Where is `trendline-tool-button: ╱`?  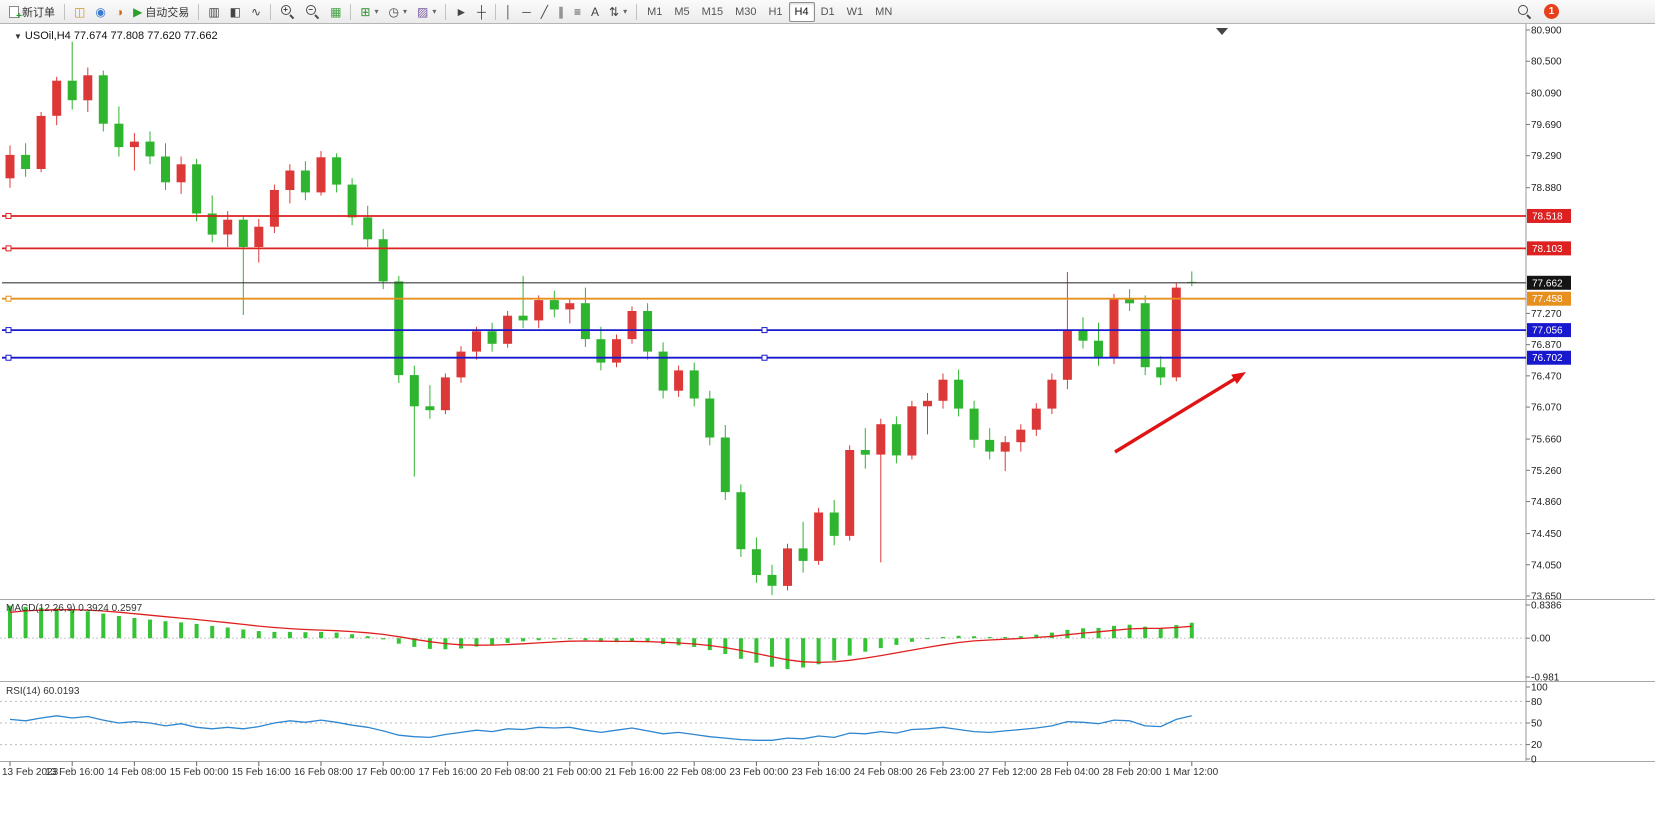 trendline-tool-button: ╱ is located at coordinates (544, 12).